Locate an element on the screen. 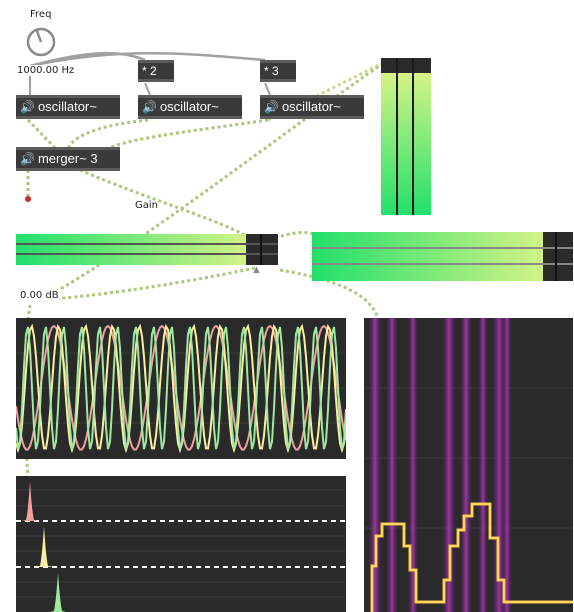 This screenshot has width=574, height=612. freq-label: Freq is located at coordinates (41, 14).